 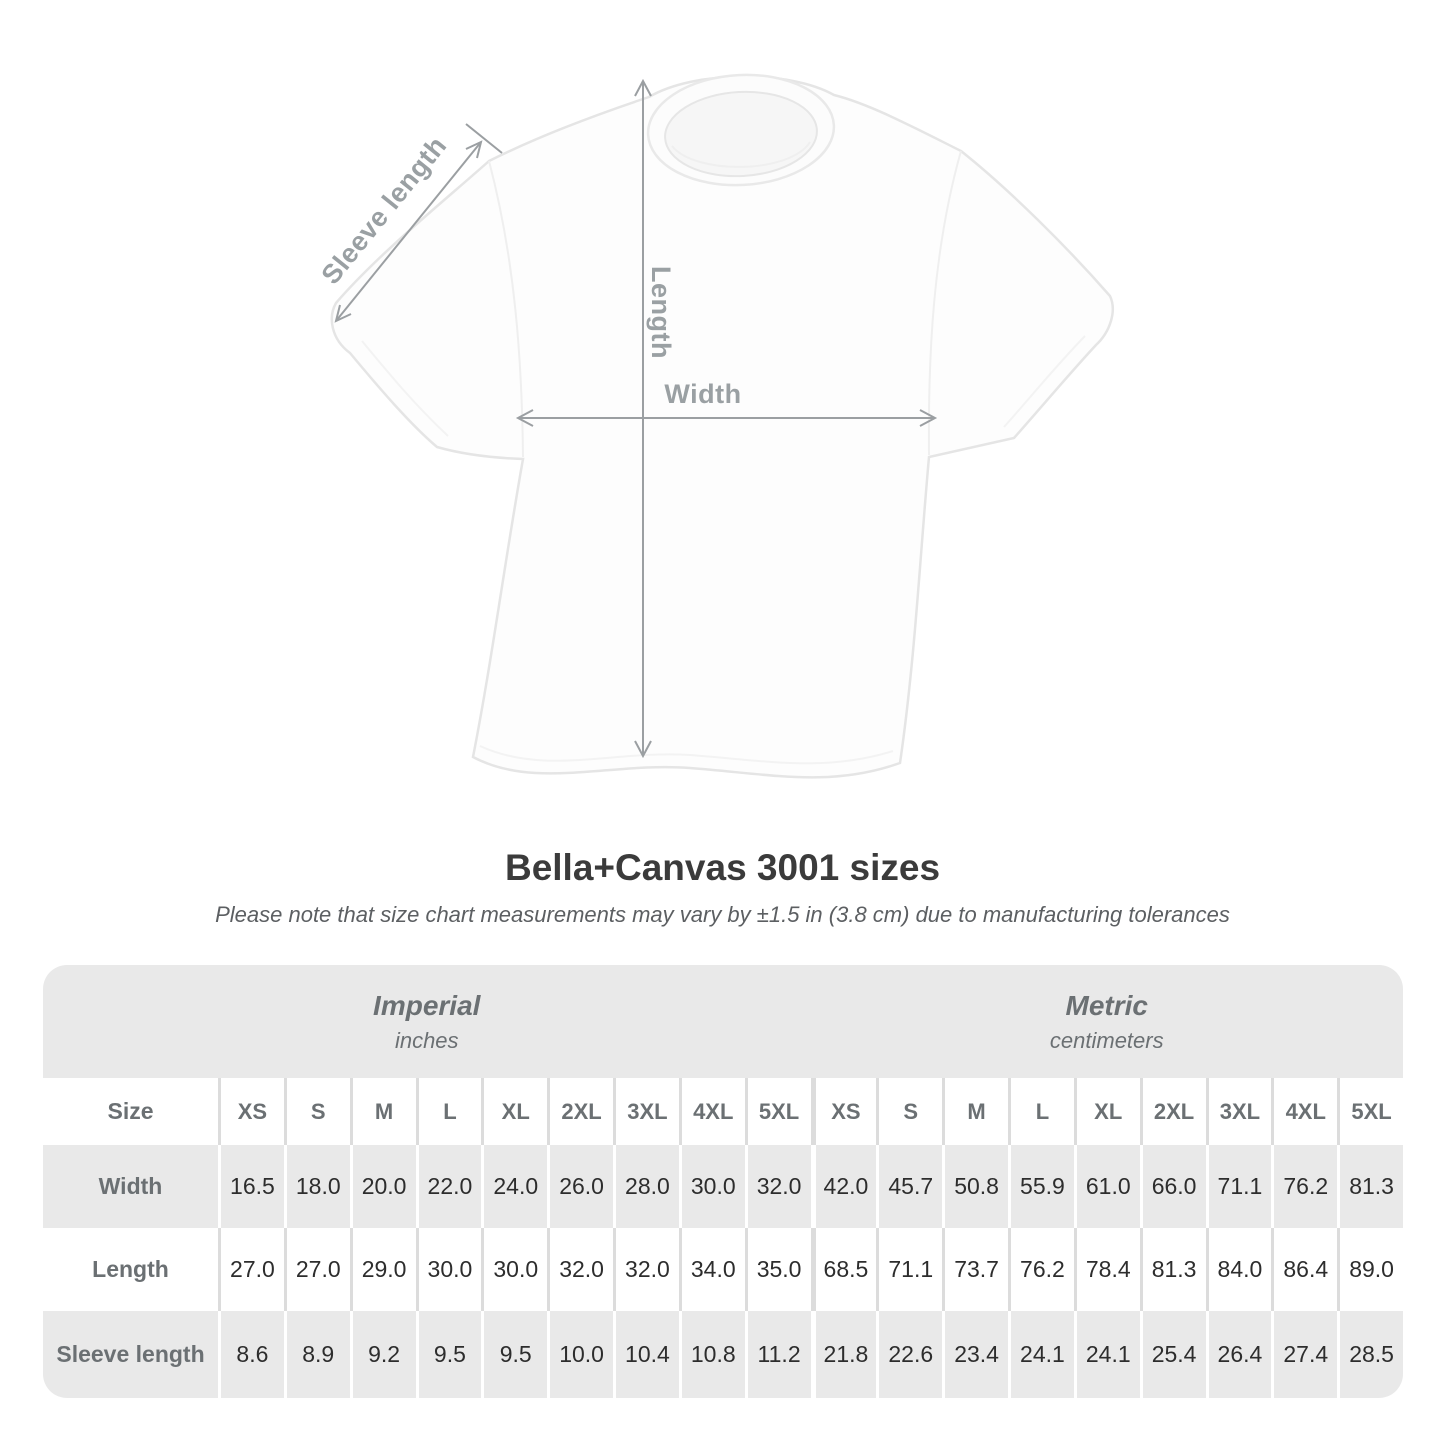 What do you see at coordinates (427, 1021) in the screenshot?
I see `imperial-group-header: Imperial inches` at bounding box center [427, 1021].